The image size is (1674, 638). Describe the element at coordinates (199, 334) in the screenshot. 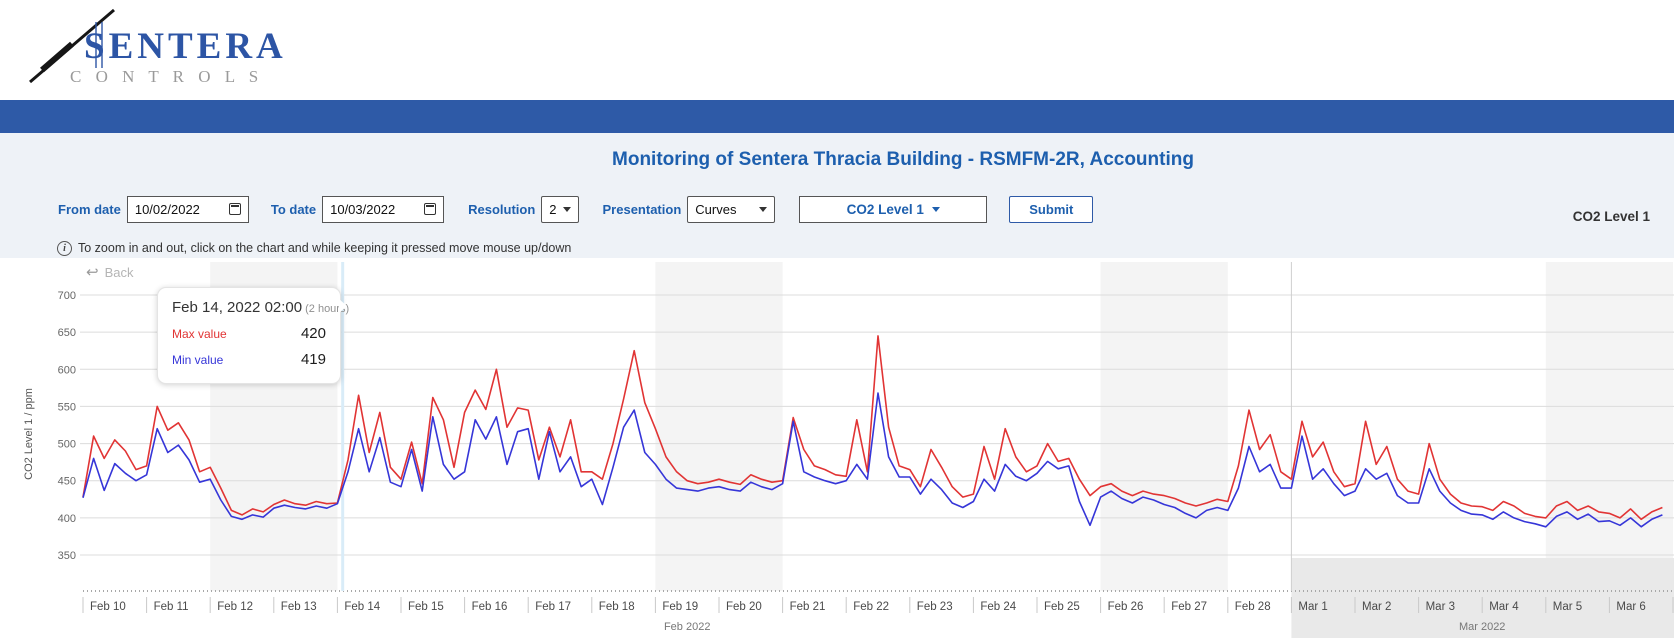

I see `tooltip-max-label: Max value` at that location.